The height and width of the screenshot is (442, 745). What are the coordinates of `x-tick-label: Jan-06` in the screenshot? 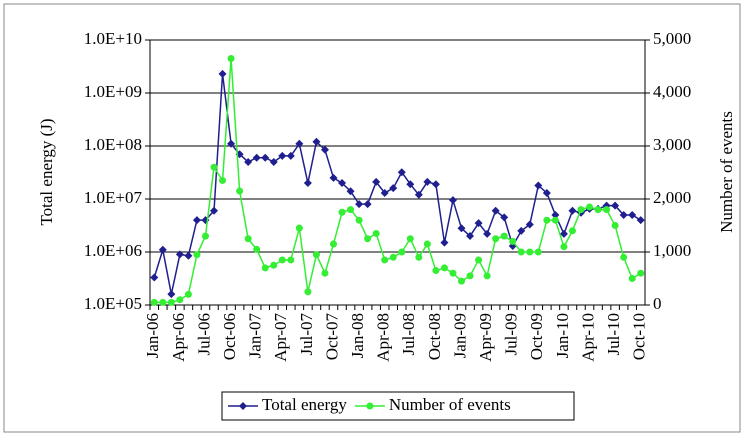 It's located at (152, 335).